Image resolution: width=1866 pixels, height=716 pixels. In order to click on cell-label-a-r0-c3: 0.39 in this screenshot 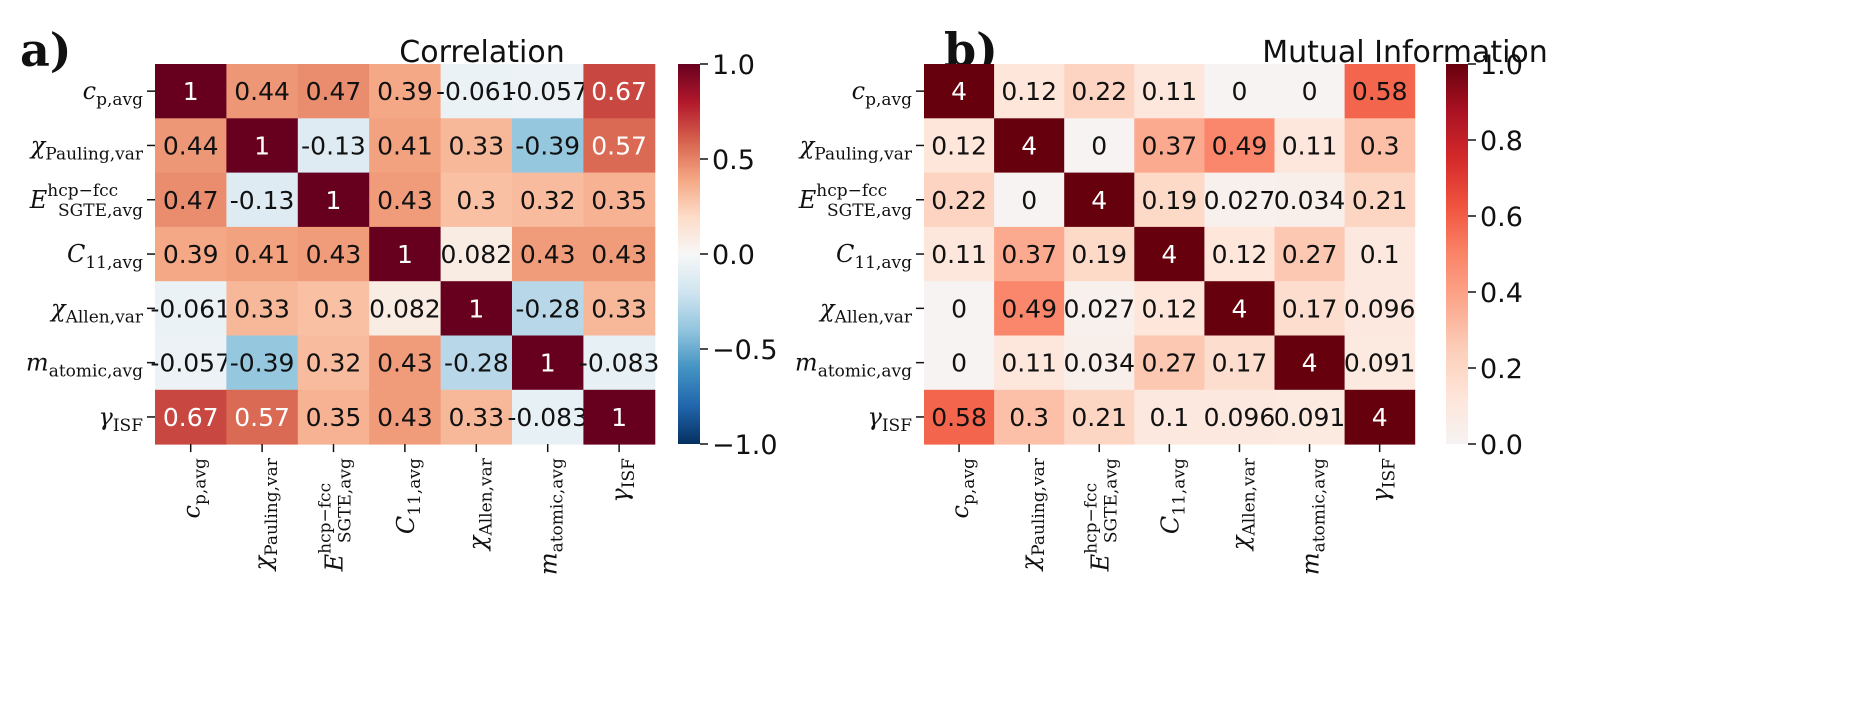, I will do `click(405, 91)`.